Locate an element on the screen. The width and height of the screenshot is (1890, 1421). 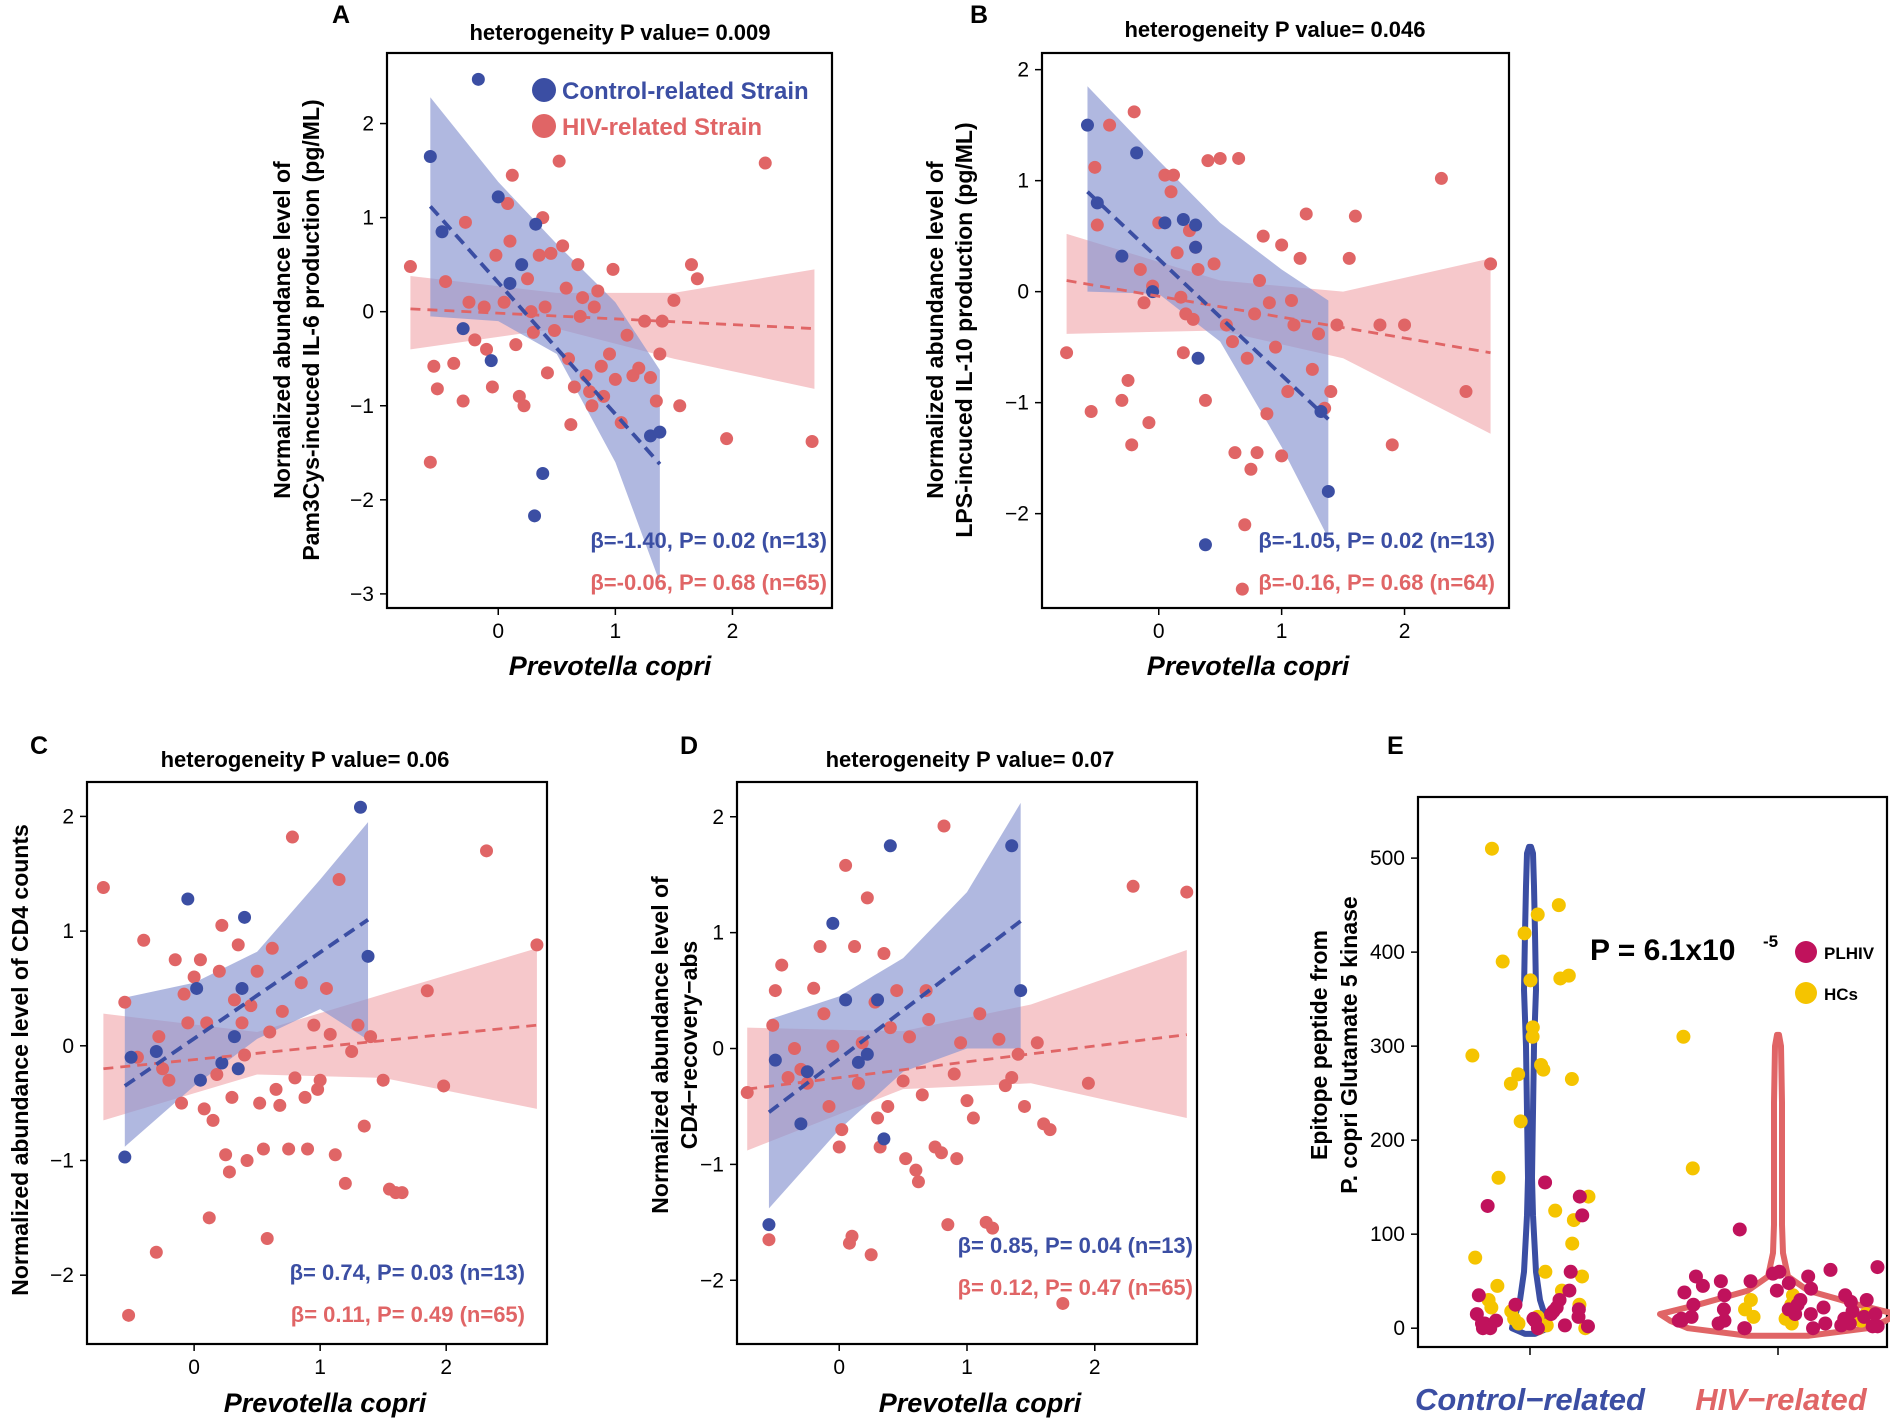
panel-d-control-fit-line is located at coordinates (894, 1016).